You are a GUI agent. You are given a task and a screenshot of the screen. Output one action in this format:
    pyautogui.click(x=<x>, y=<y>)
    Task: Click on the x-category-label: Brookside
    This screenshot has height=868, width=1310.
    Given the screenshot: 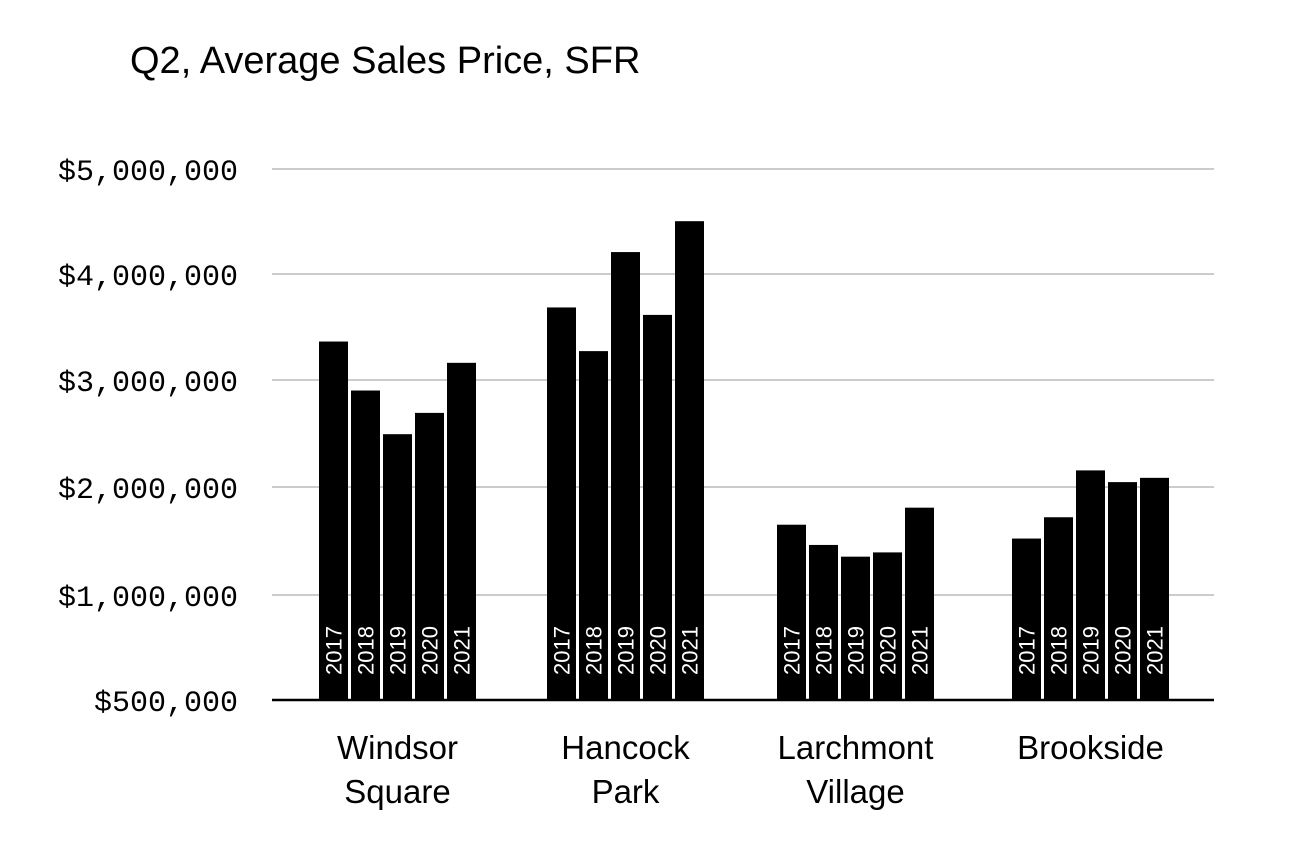 What is the action you would take?
    pyautogui.click(x=1090, y=747)
    